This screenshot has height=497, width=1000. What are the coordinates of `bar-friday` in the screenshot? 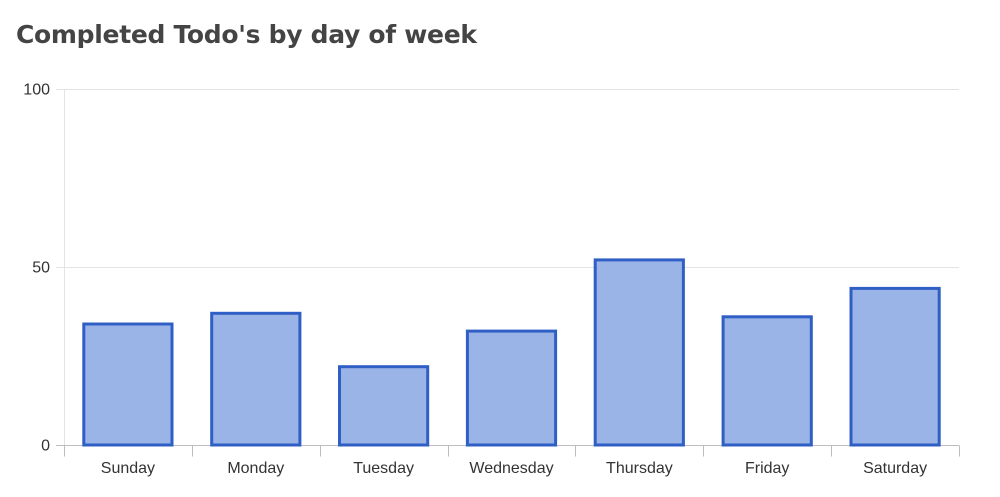 It's located at (767, 381).